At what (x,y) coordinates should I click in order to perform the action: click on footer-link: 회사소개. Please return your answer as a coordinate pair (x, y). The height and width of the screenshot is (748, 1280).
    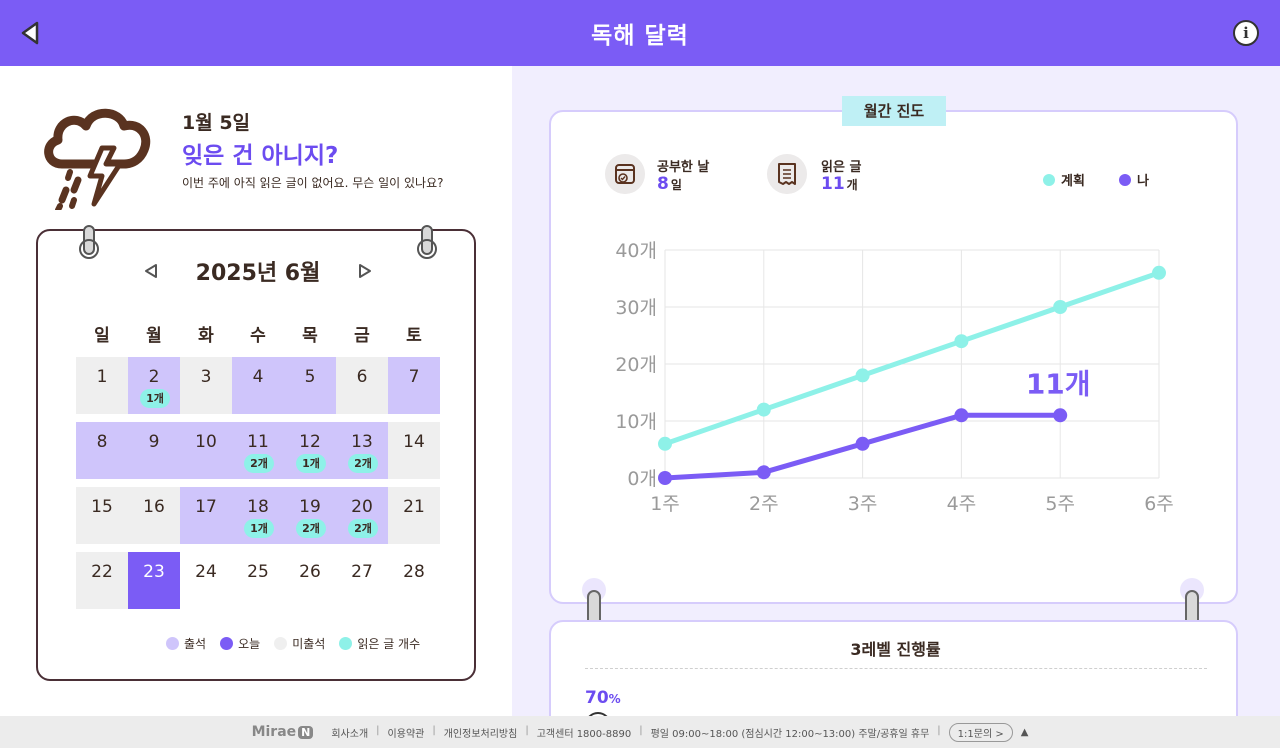
    Looking at the image, I should click on (350, 734).